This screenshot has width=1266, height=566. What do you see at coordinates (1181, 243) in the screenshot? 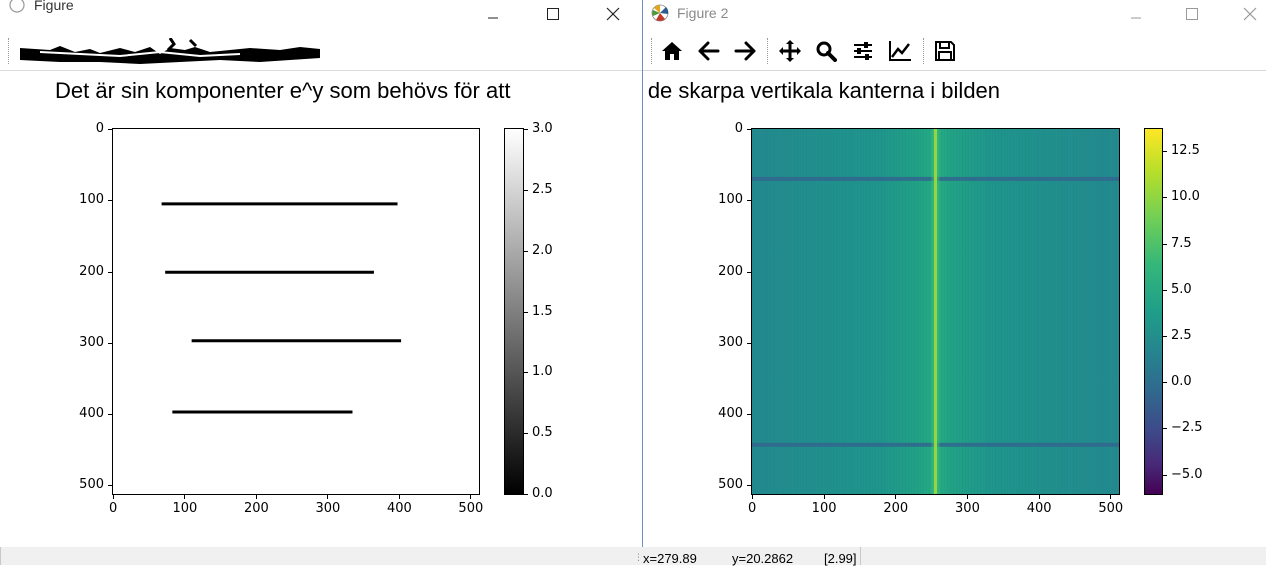
I see `colorbar-tick-label: 7.5` at bounding box center [1181, 243].